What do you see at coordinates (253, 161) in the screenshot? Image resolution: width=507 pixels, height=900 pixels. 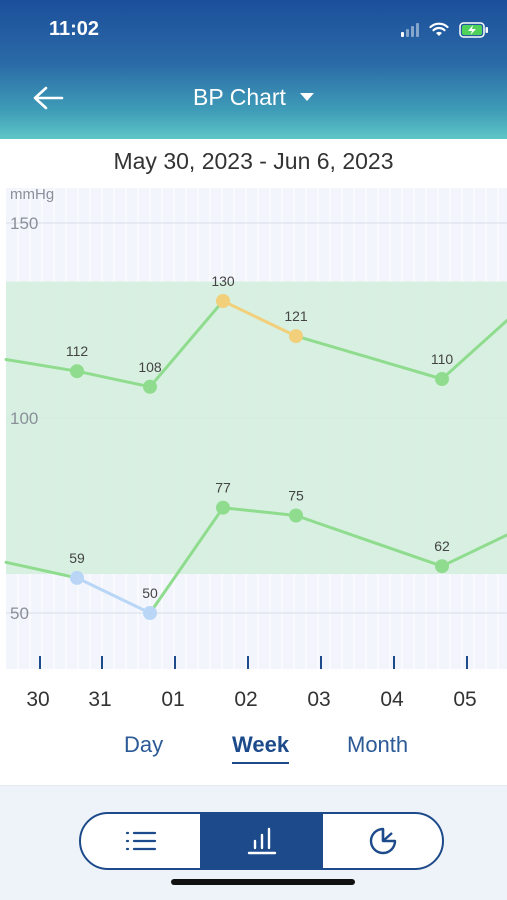 I see `date-range-label: May 30, 2023 - Jun 6, 2023` at bounding box center [253, 161].